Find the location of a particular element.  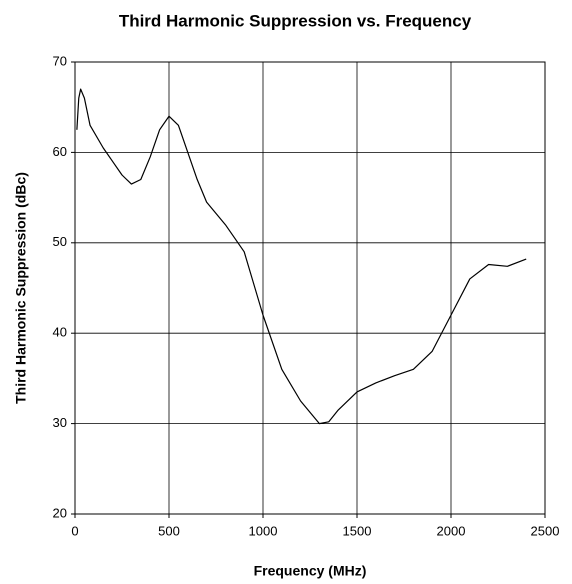

chart-title: Third Harmonic Suppression vs. Frequency is located at coordinates (295, 20).